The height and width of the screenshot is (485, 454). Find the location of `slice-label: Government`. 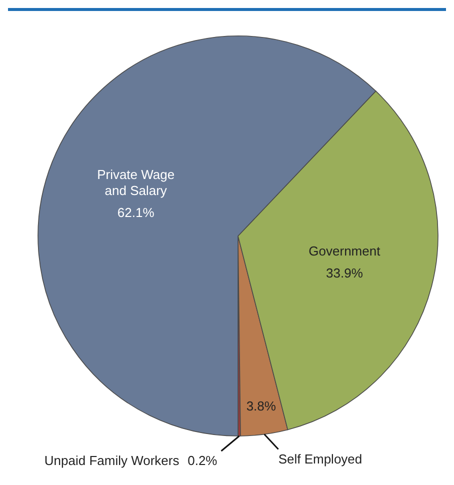

slice-label: Government is located at coordinates (344, 251).